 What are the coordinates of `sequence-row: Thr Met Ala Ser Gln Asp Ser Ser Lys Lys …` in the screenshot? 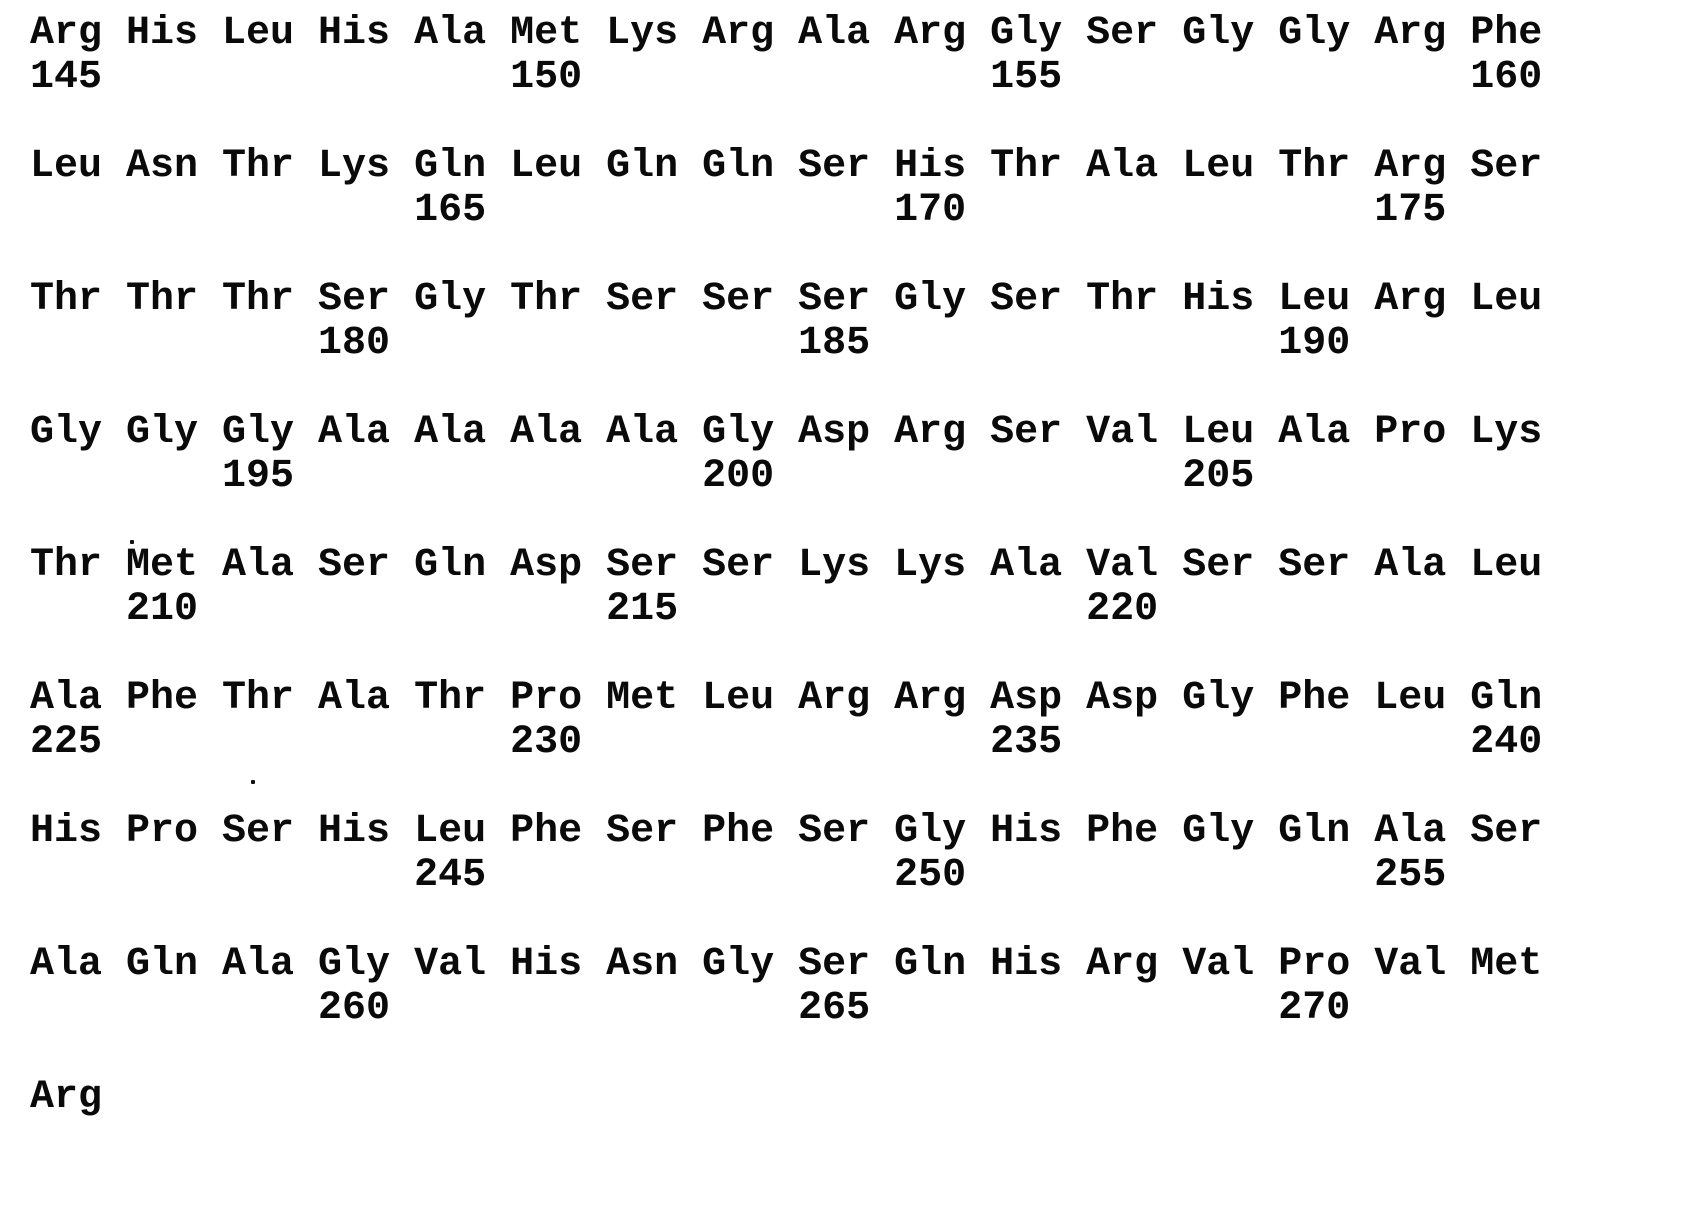 It's located at (786, 588).